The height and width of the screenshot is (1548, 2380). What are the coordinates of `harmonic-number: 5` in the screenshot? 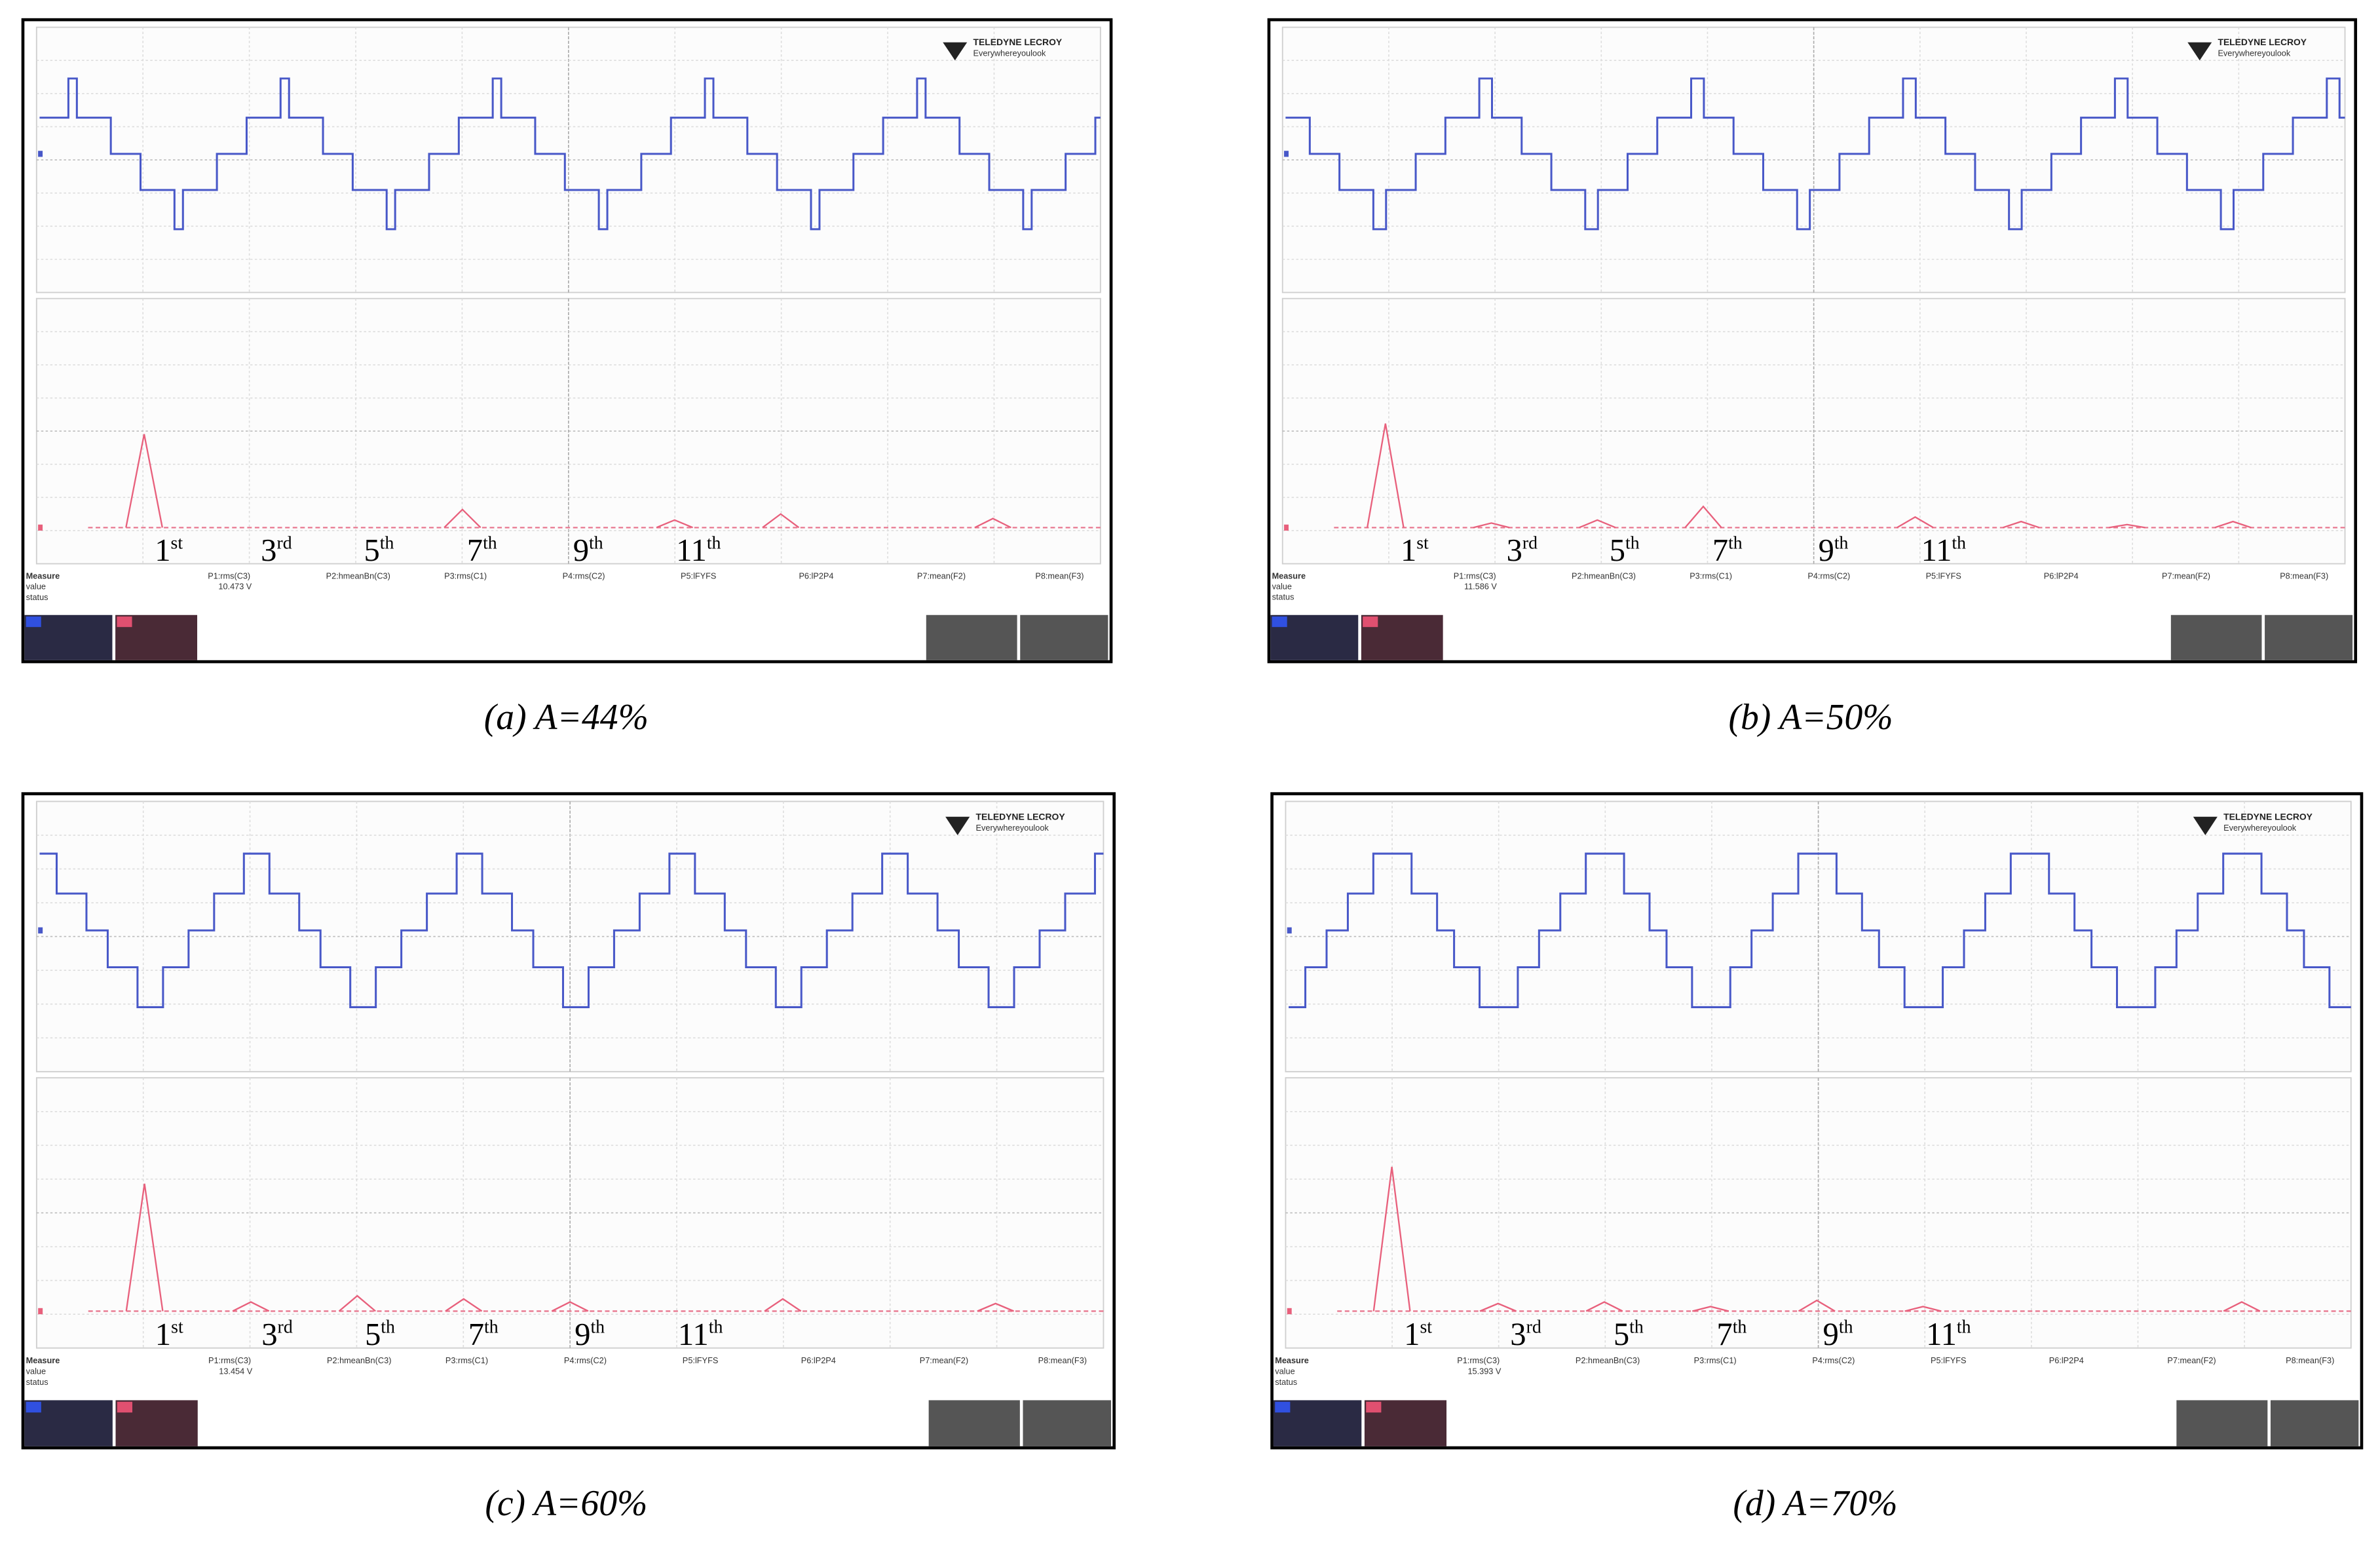 It's located at (1617, 550).